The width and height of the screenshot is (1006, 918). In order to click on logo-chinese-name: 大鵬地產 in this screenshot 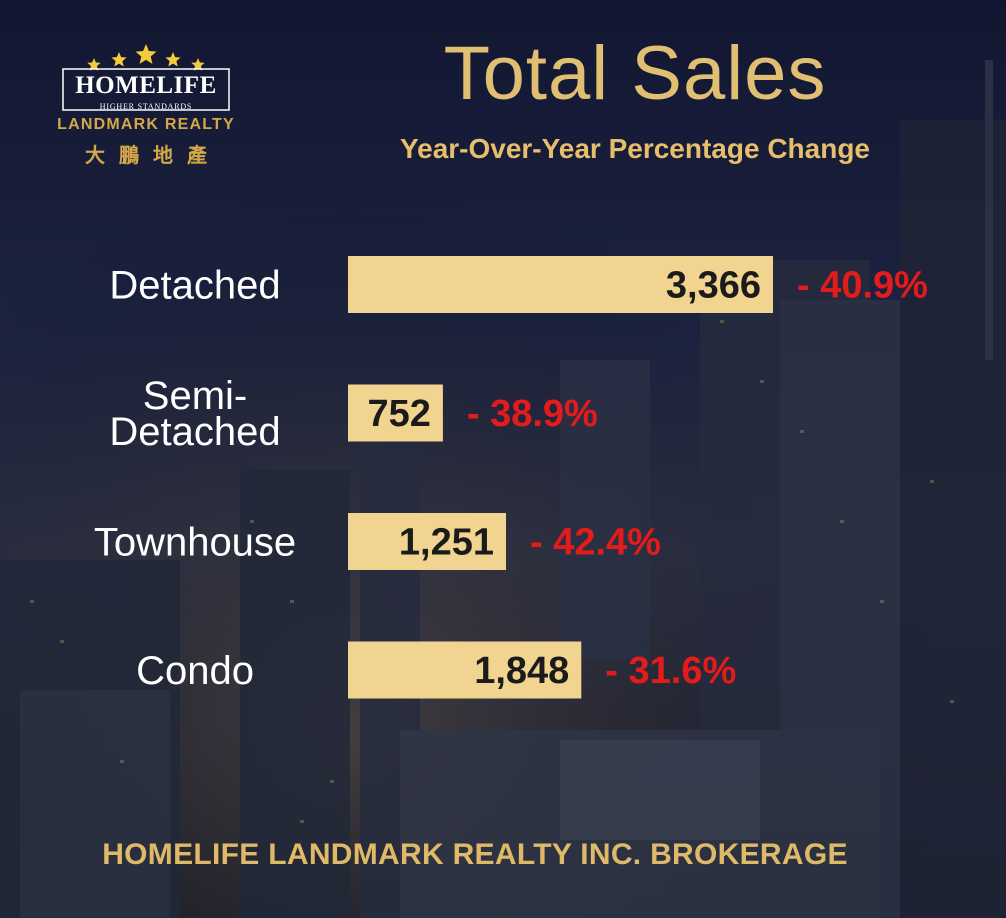, I will do `click(153, 155)`.